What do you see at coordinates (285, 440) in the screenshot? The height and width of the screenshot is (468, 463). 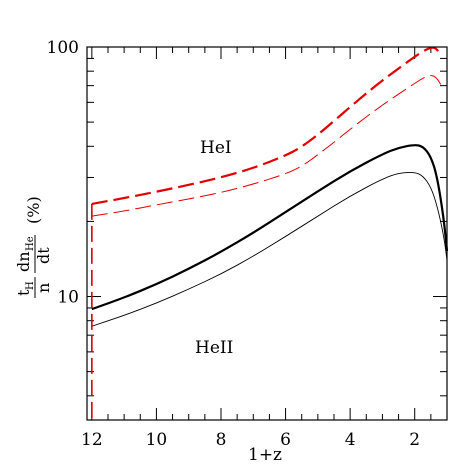 I see `x-tick-label: 6` at bounding box center [285, 440].